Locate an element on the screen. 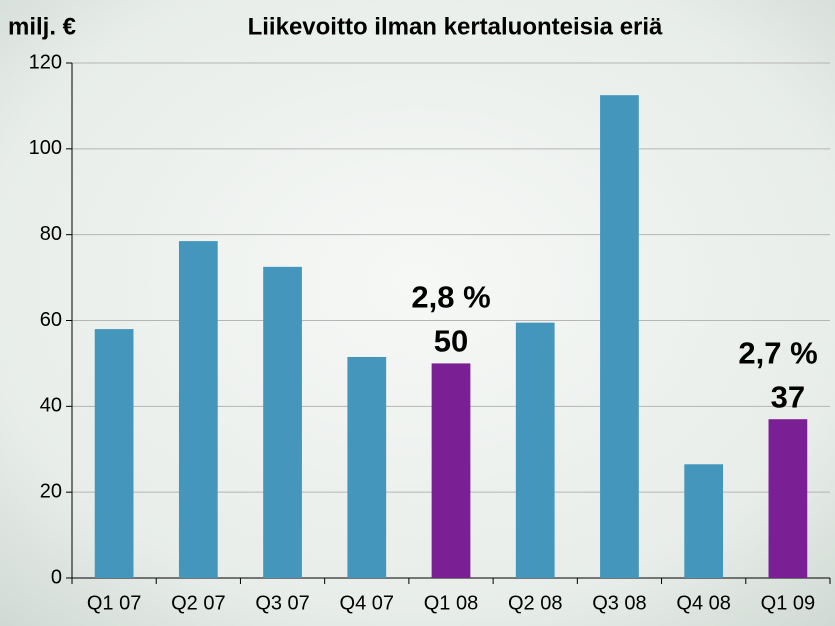  y-axis-label: milj. € is located at coordinates (42, 26).